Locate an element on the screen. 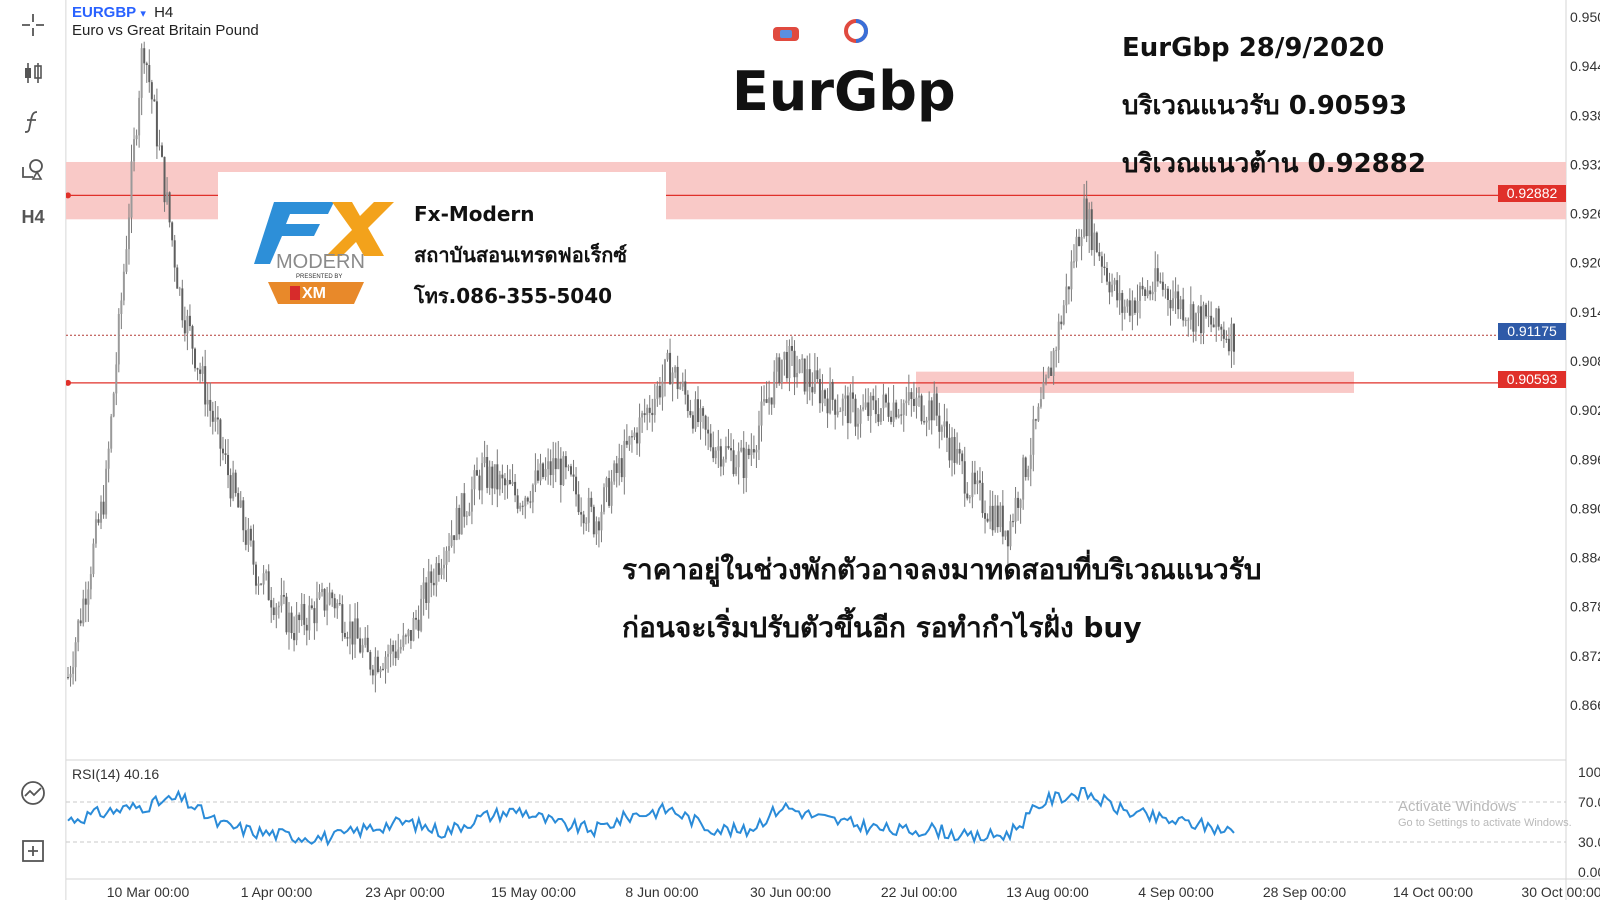 This screenshot has height=900, width=1600. add-panel-icon is located at coordinates (33, 851).